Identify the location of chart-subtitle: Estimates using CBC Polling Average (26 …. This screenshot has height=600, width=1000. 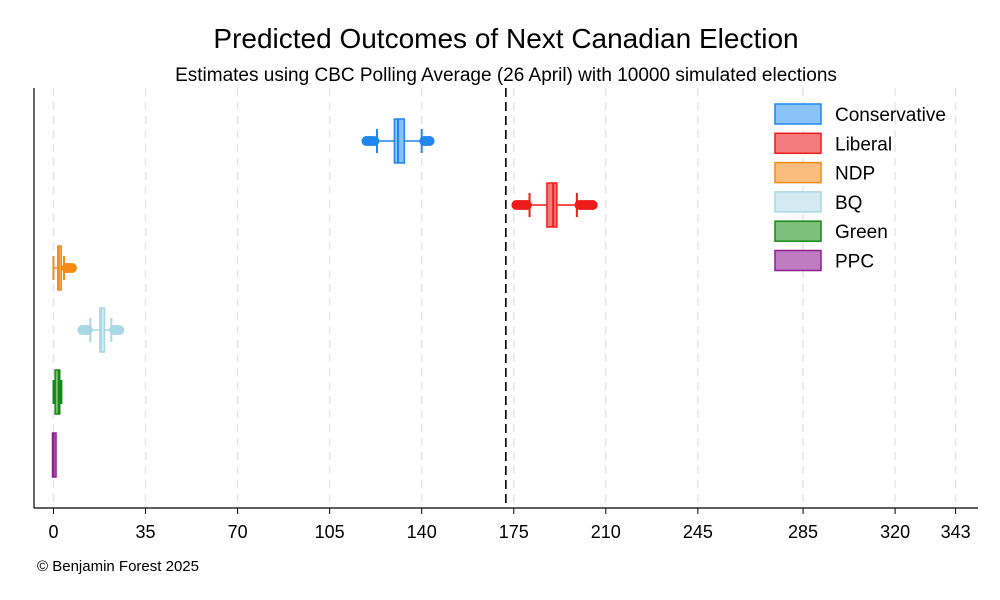
(506, 75).